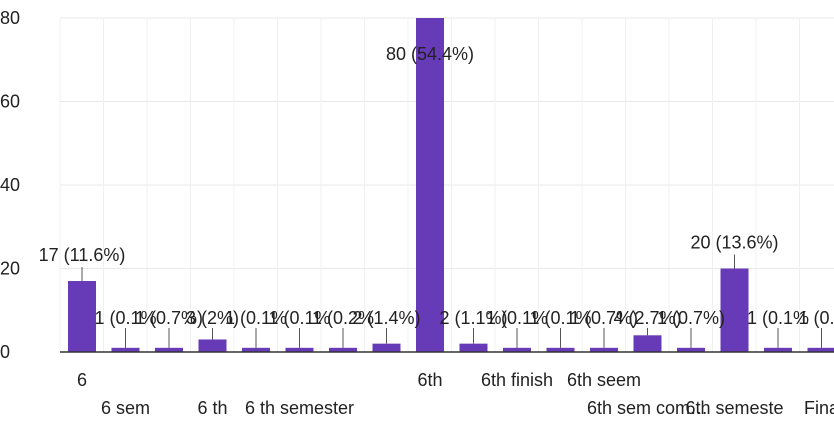 This screenshot has width=834, height=429. What do you see at coordinates (82, 255) in the screenshot?
I see `data-label: 17 (11.6%)` at bounding box center [82, 255].